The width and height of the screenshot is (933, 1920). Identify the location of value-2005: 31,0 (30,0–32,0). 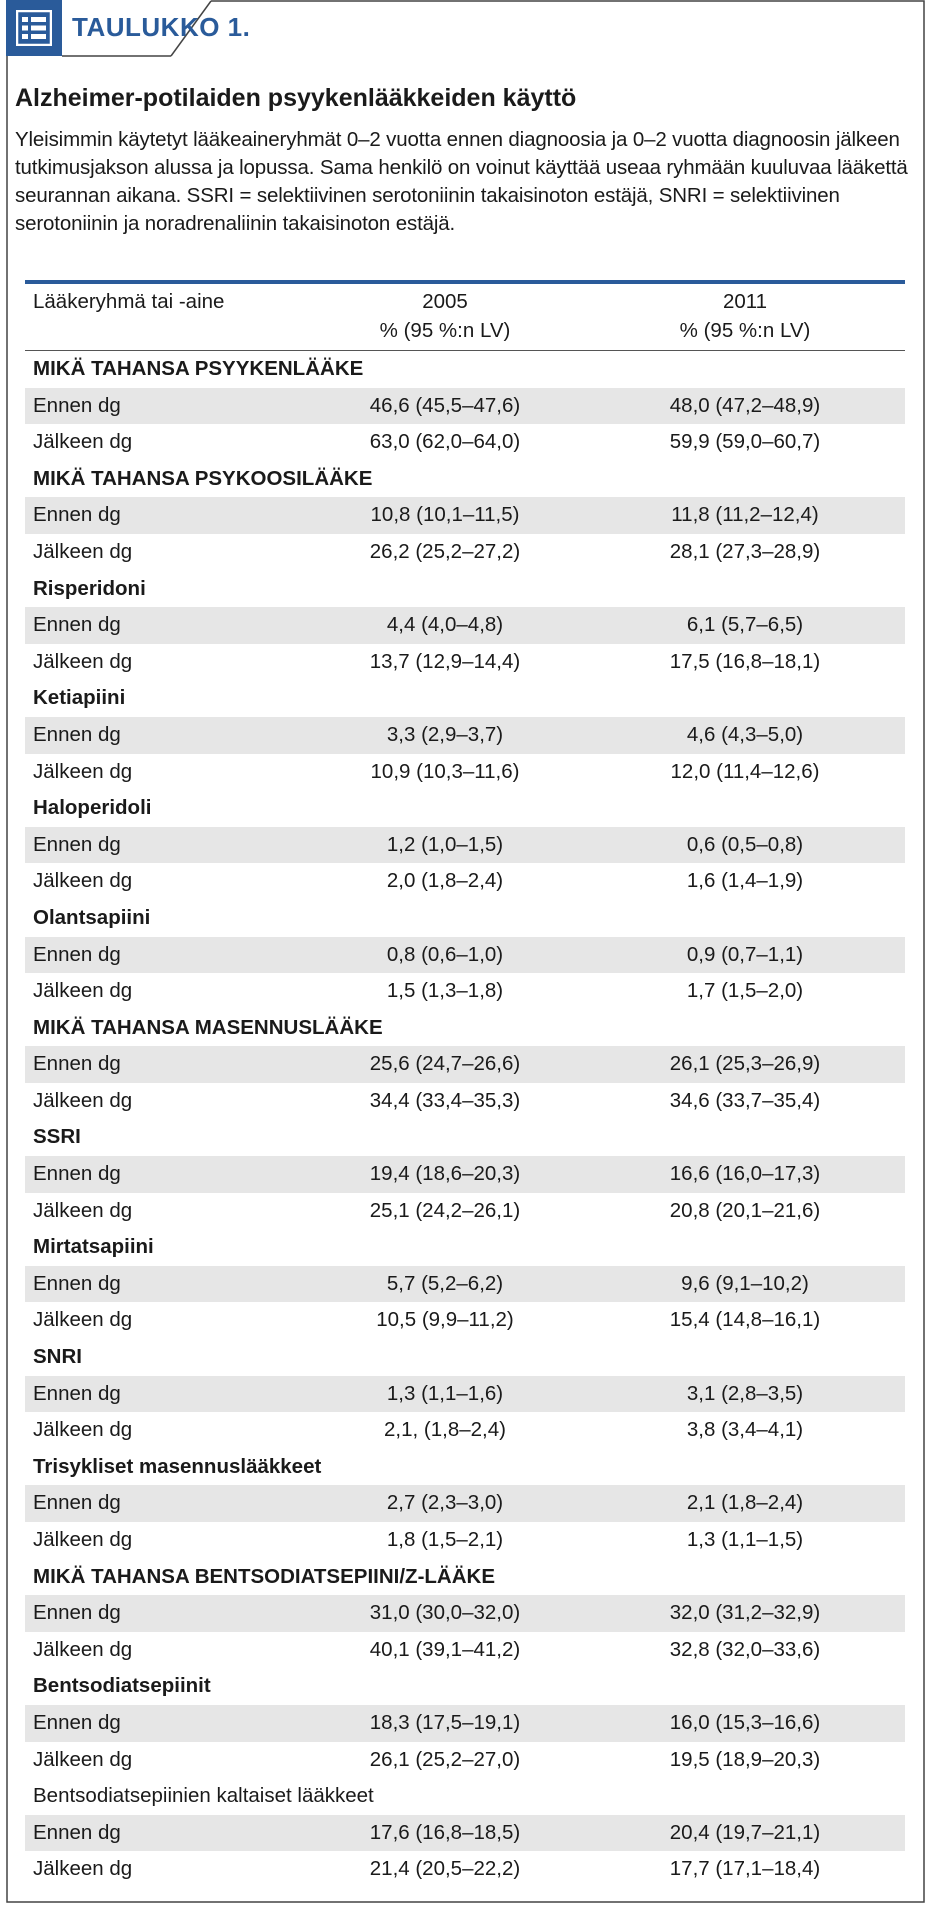
(445, 1613).